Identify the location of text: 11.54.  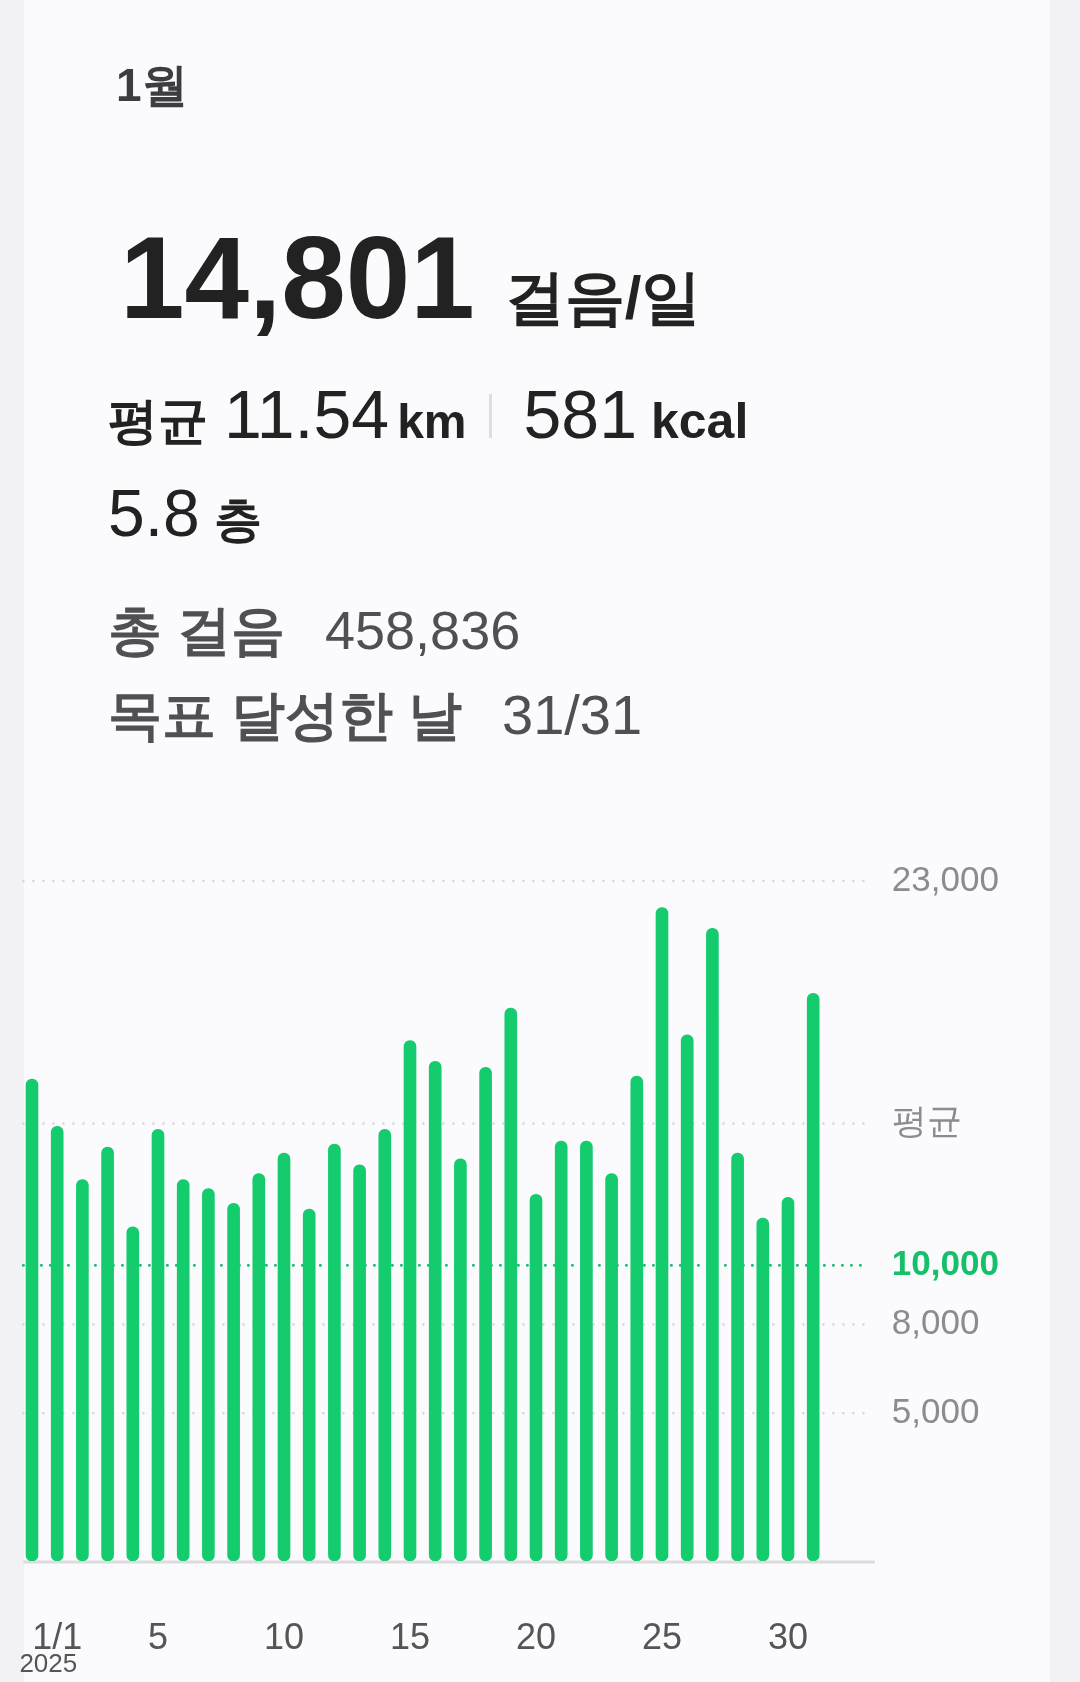
(307, 414).